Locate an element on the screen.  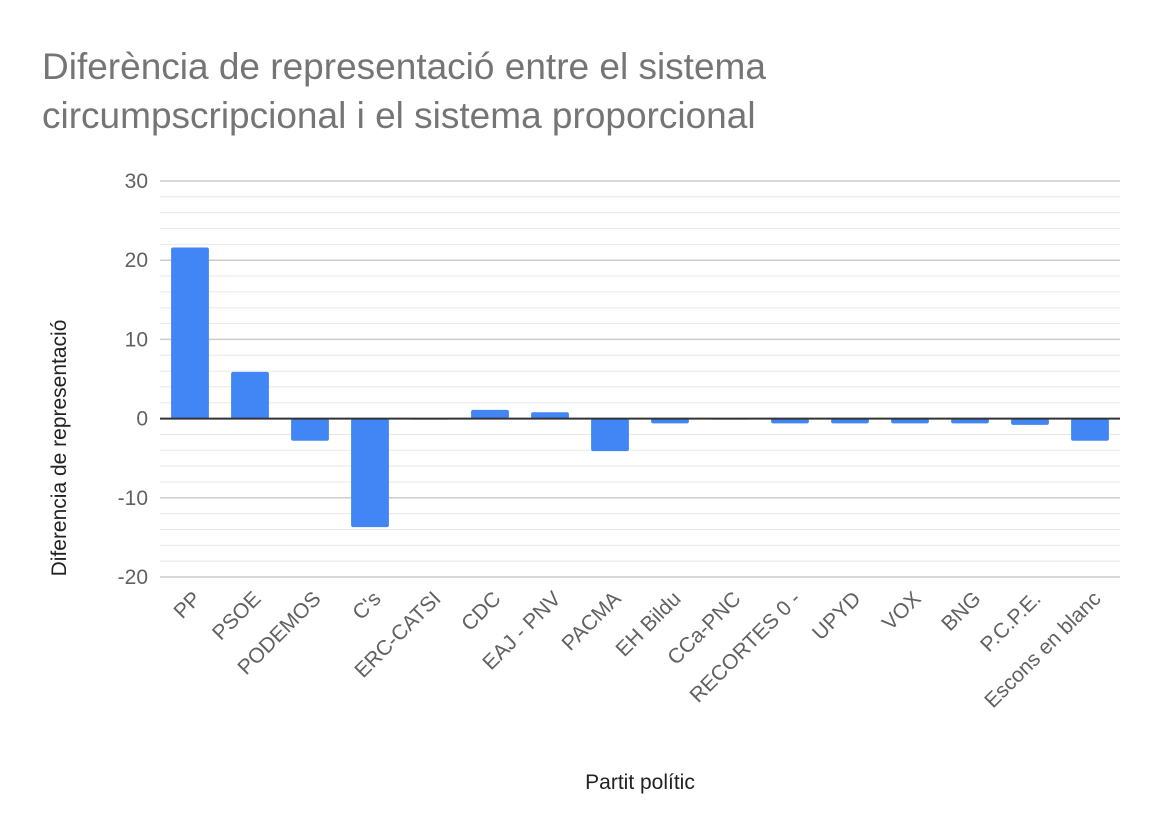
bar-eaj-pnv is located at coordinates (550, 415).